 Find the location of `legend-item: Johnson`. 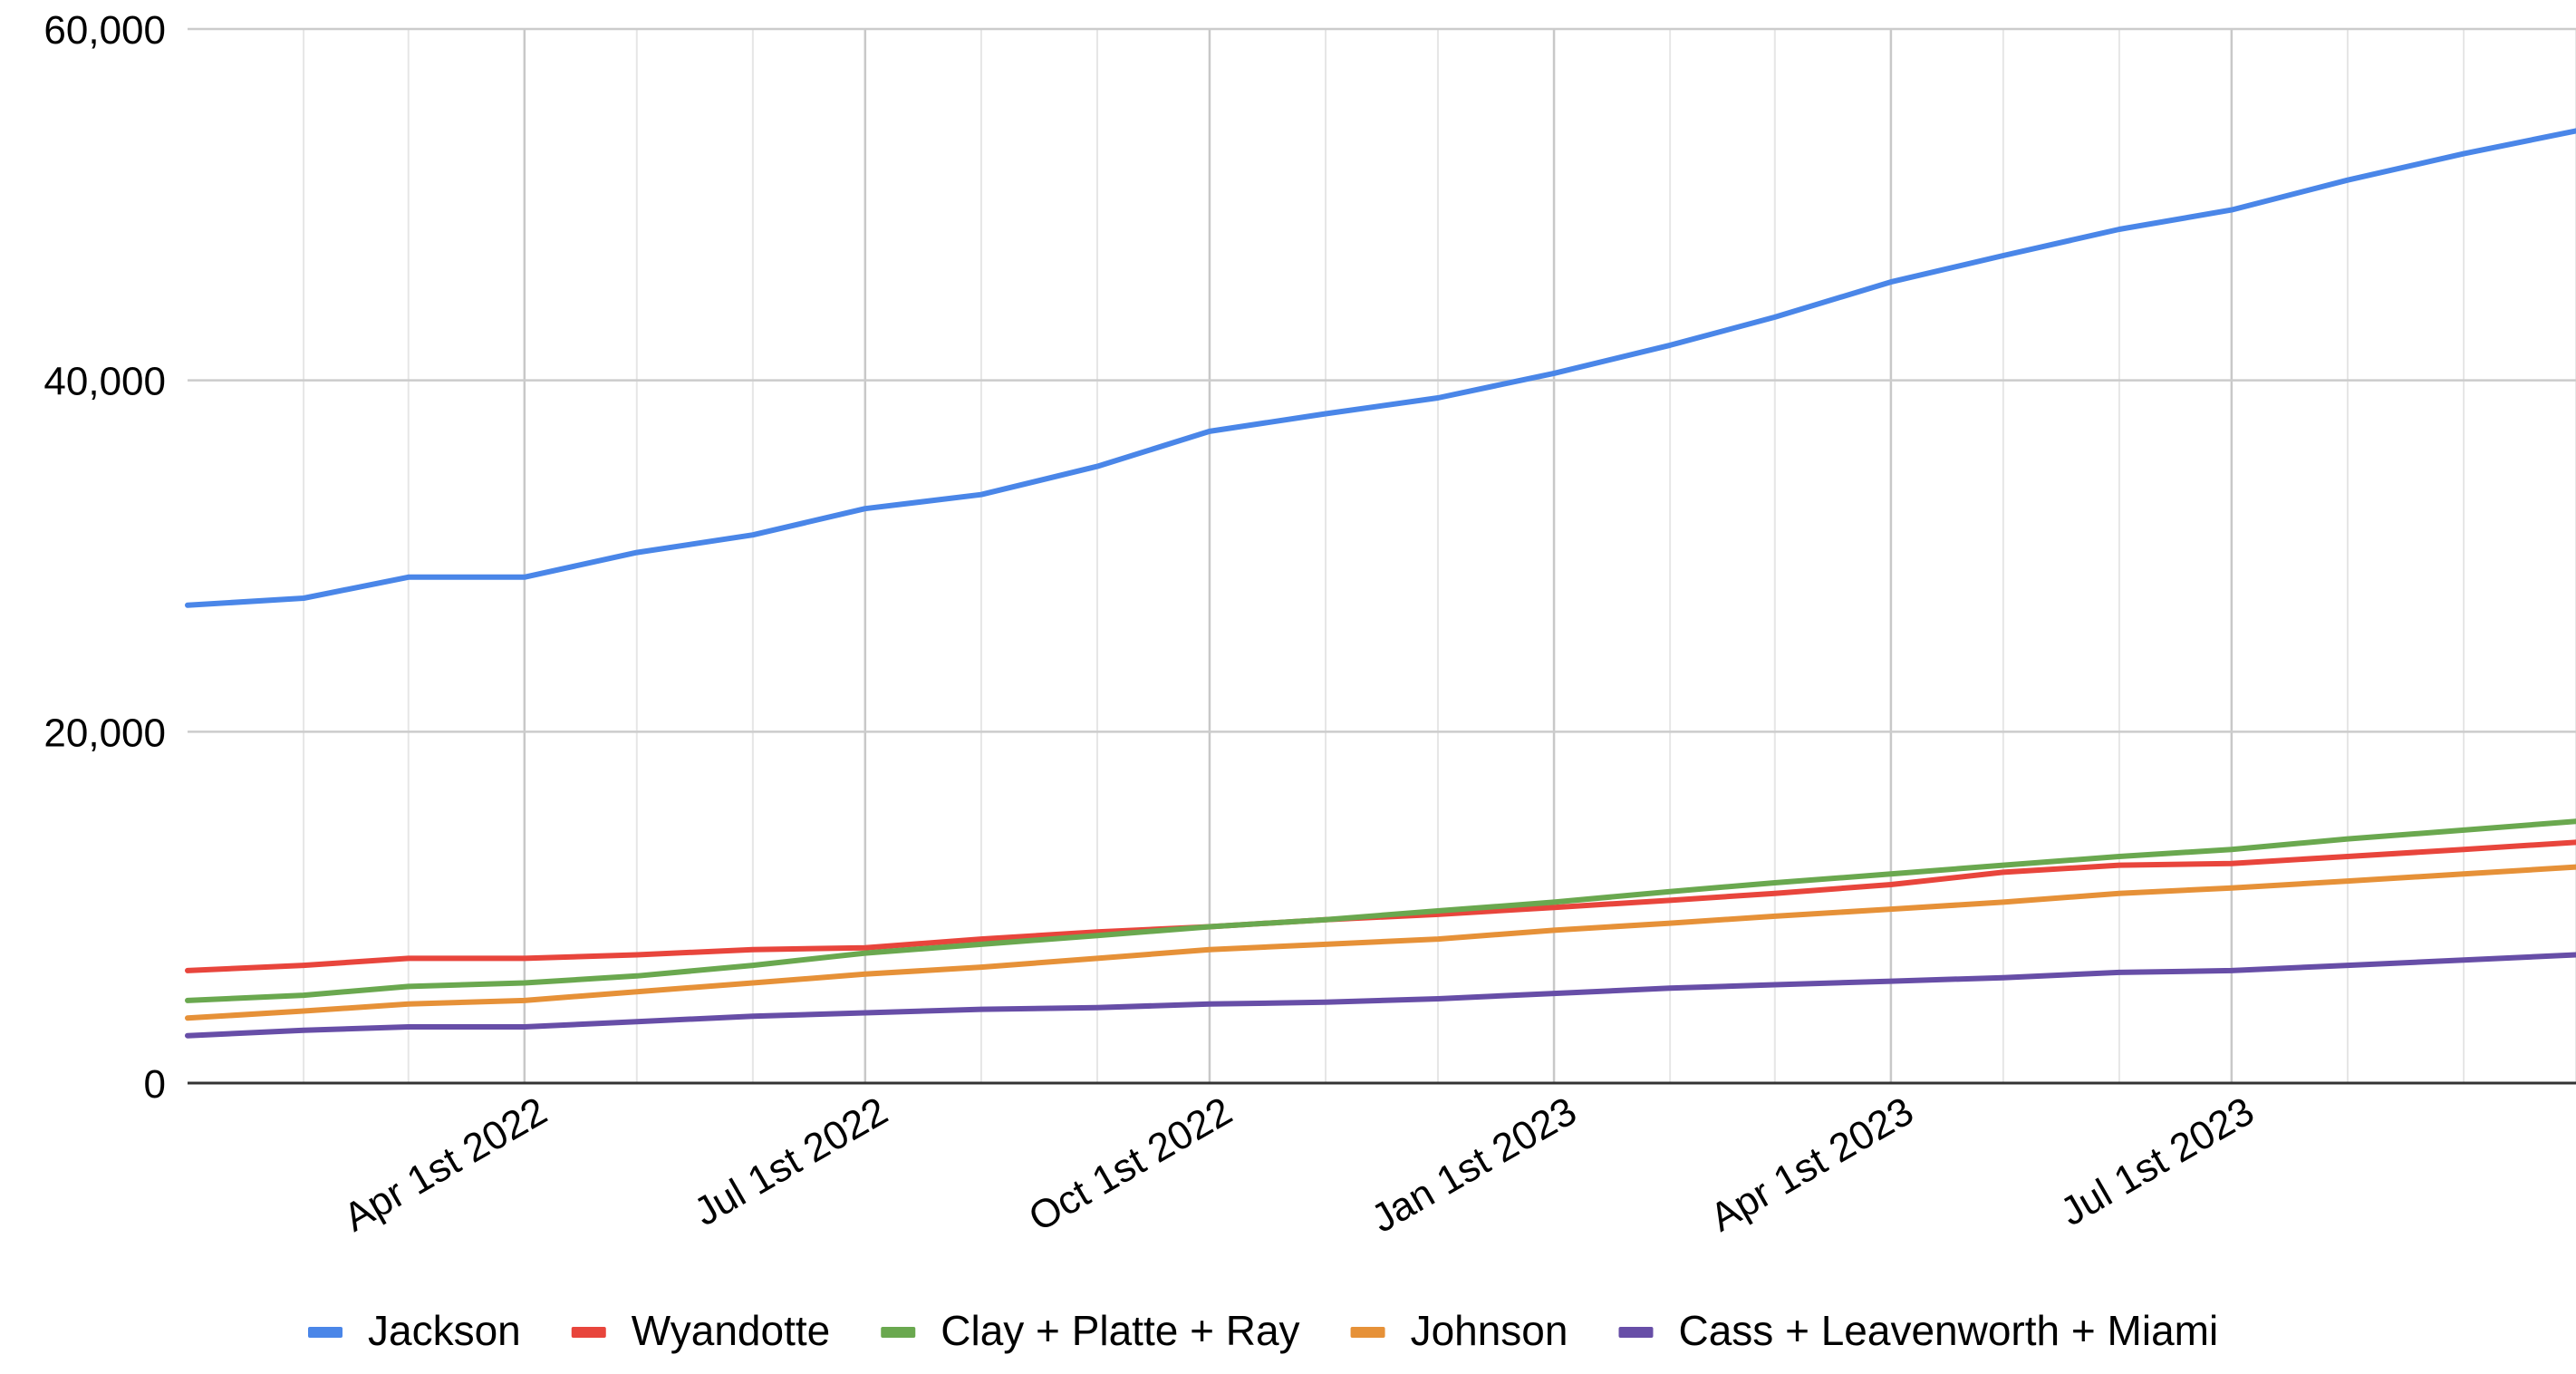

legend-item: Johnson is located at coordinates (1459, 1330).